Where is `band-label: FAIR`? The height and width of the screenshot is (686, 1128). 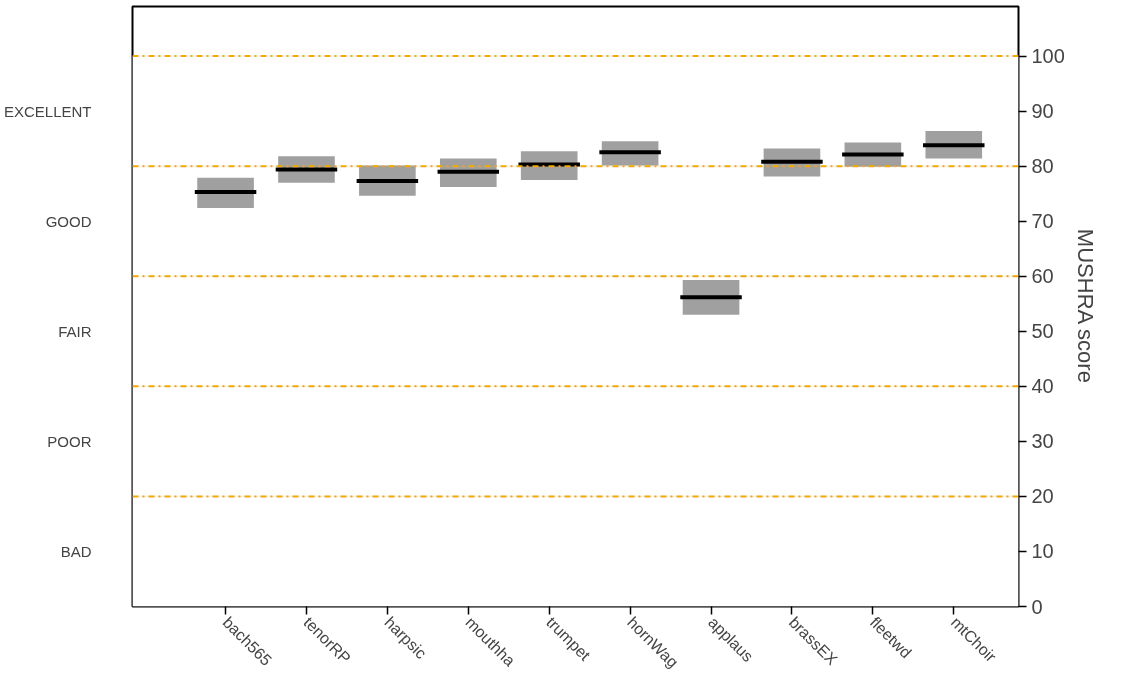 band-label: FAIR is located at coordinates (75, 331).